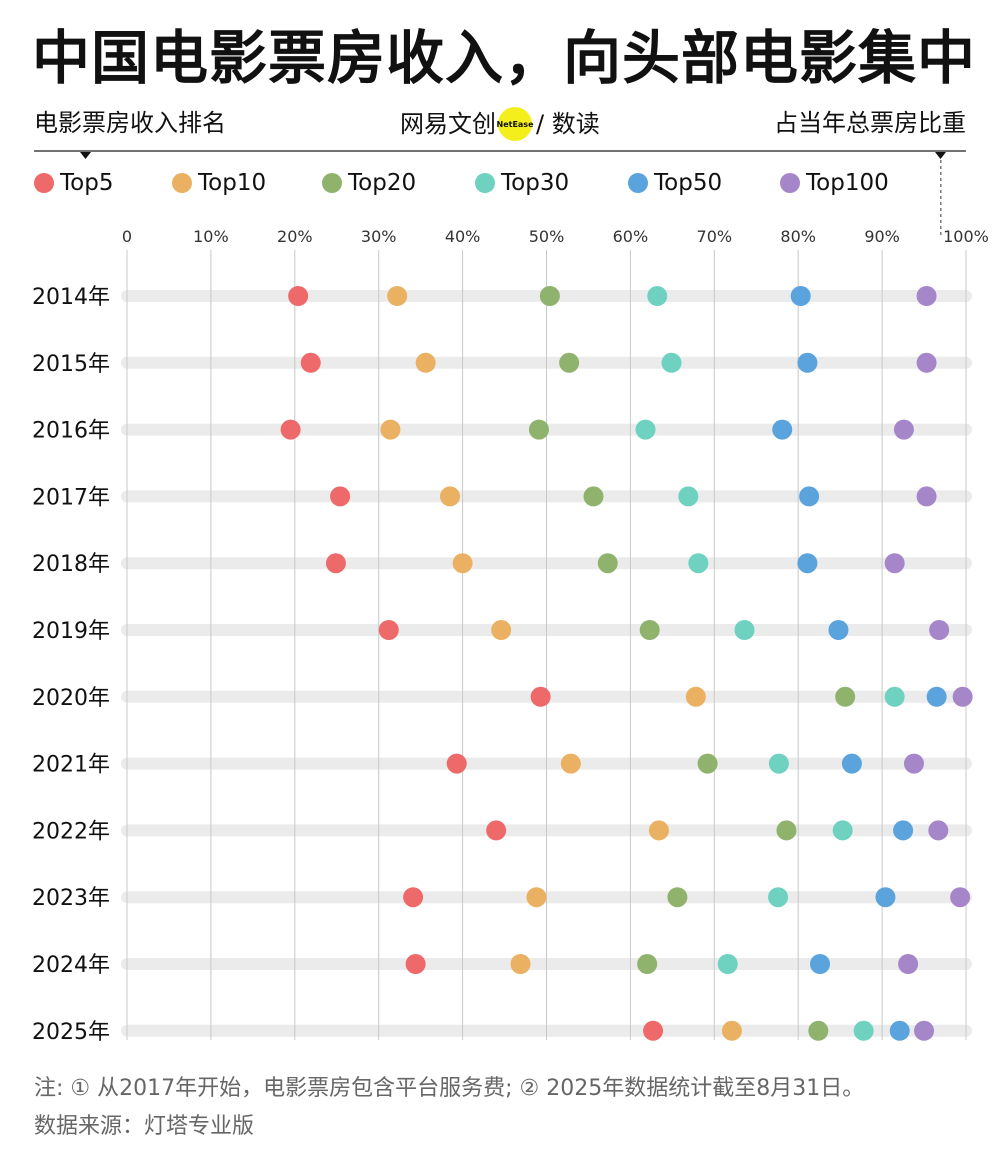  Describe the element at coordinates (85, 155) in the screenshot. I see `rank-pointer-marker` at that location.